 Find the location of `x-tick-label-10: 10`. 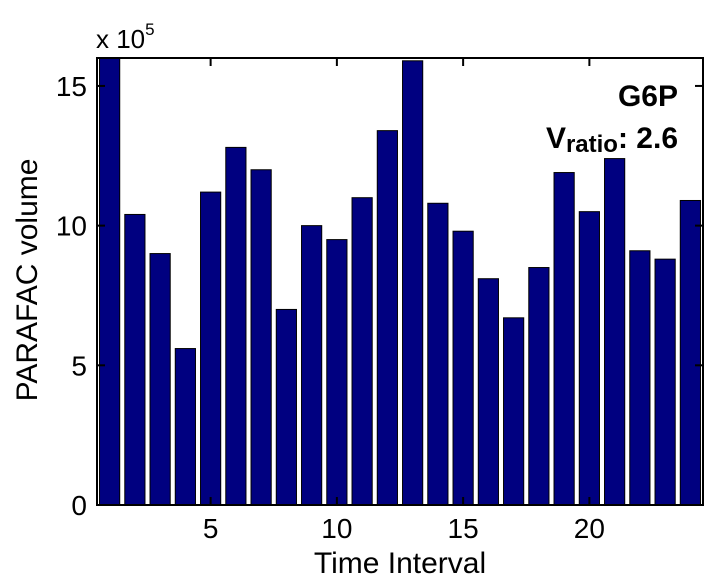

x-tick-label-10: 10 is located at coordinates (336, 528).